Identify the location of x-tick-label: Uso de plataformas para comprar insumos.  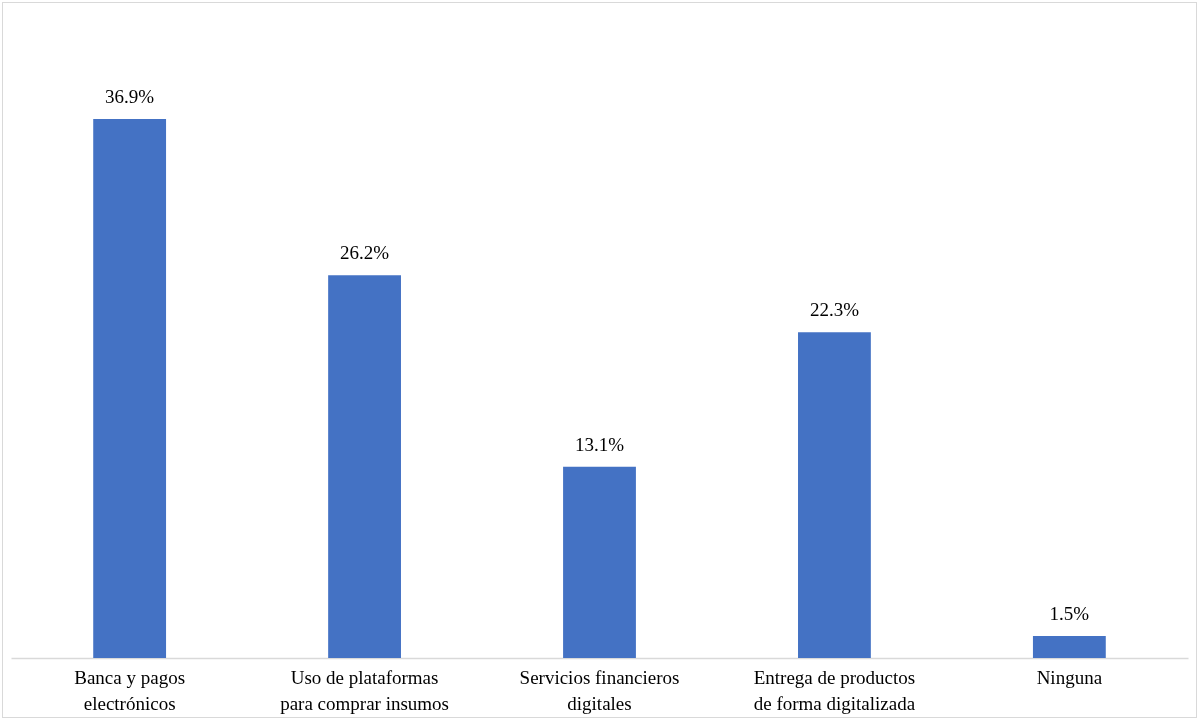
(364, 690).